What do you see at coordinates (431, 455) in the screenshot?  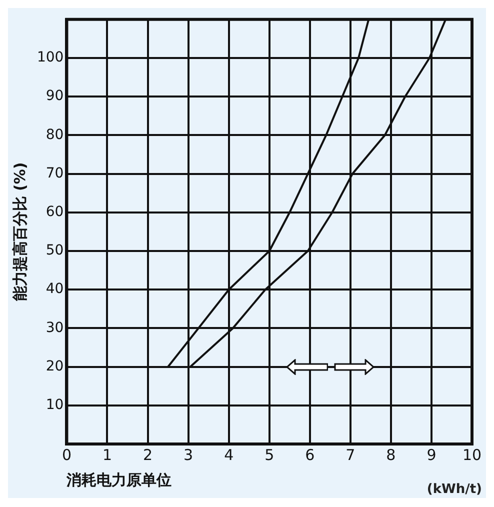 I see `x-tick-label: 9` at bounding box center [431, 455].